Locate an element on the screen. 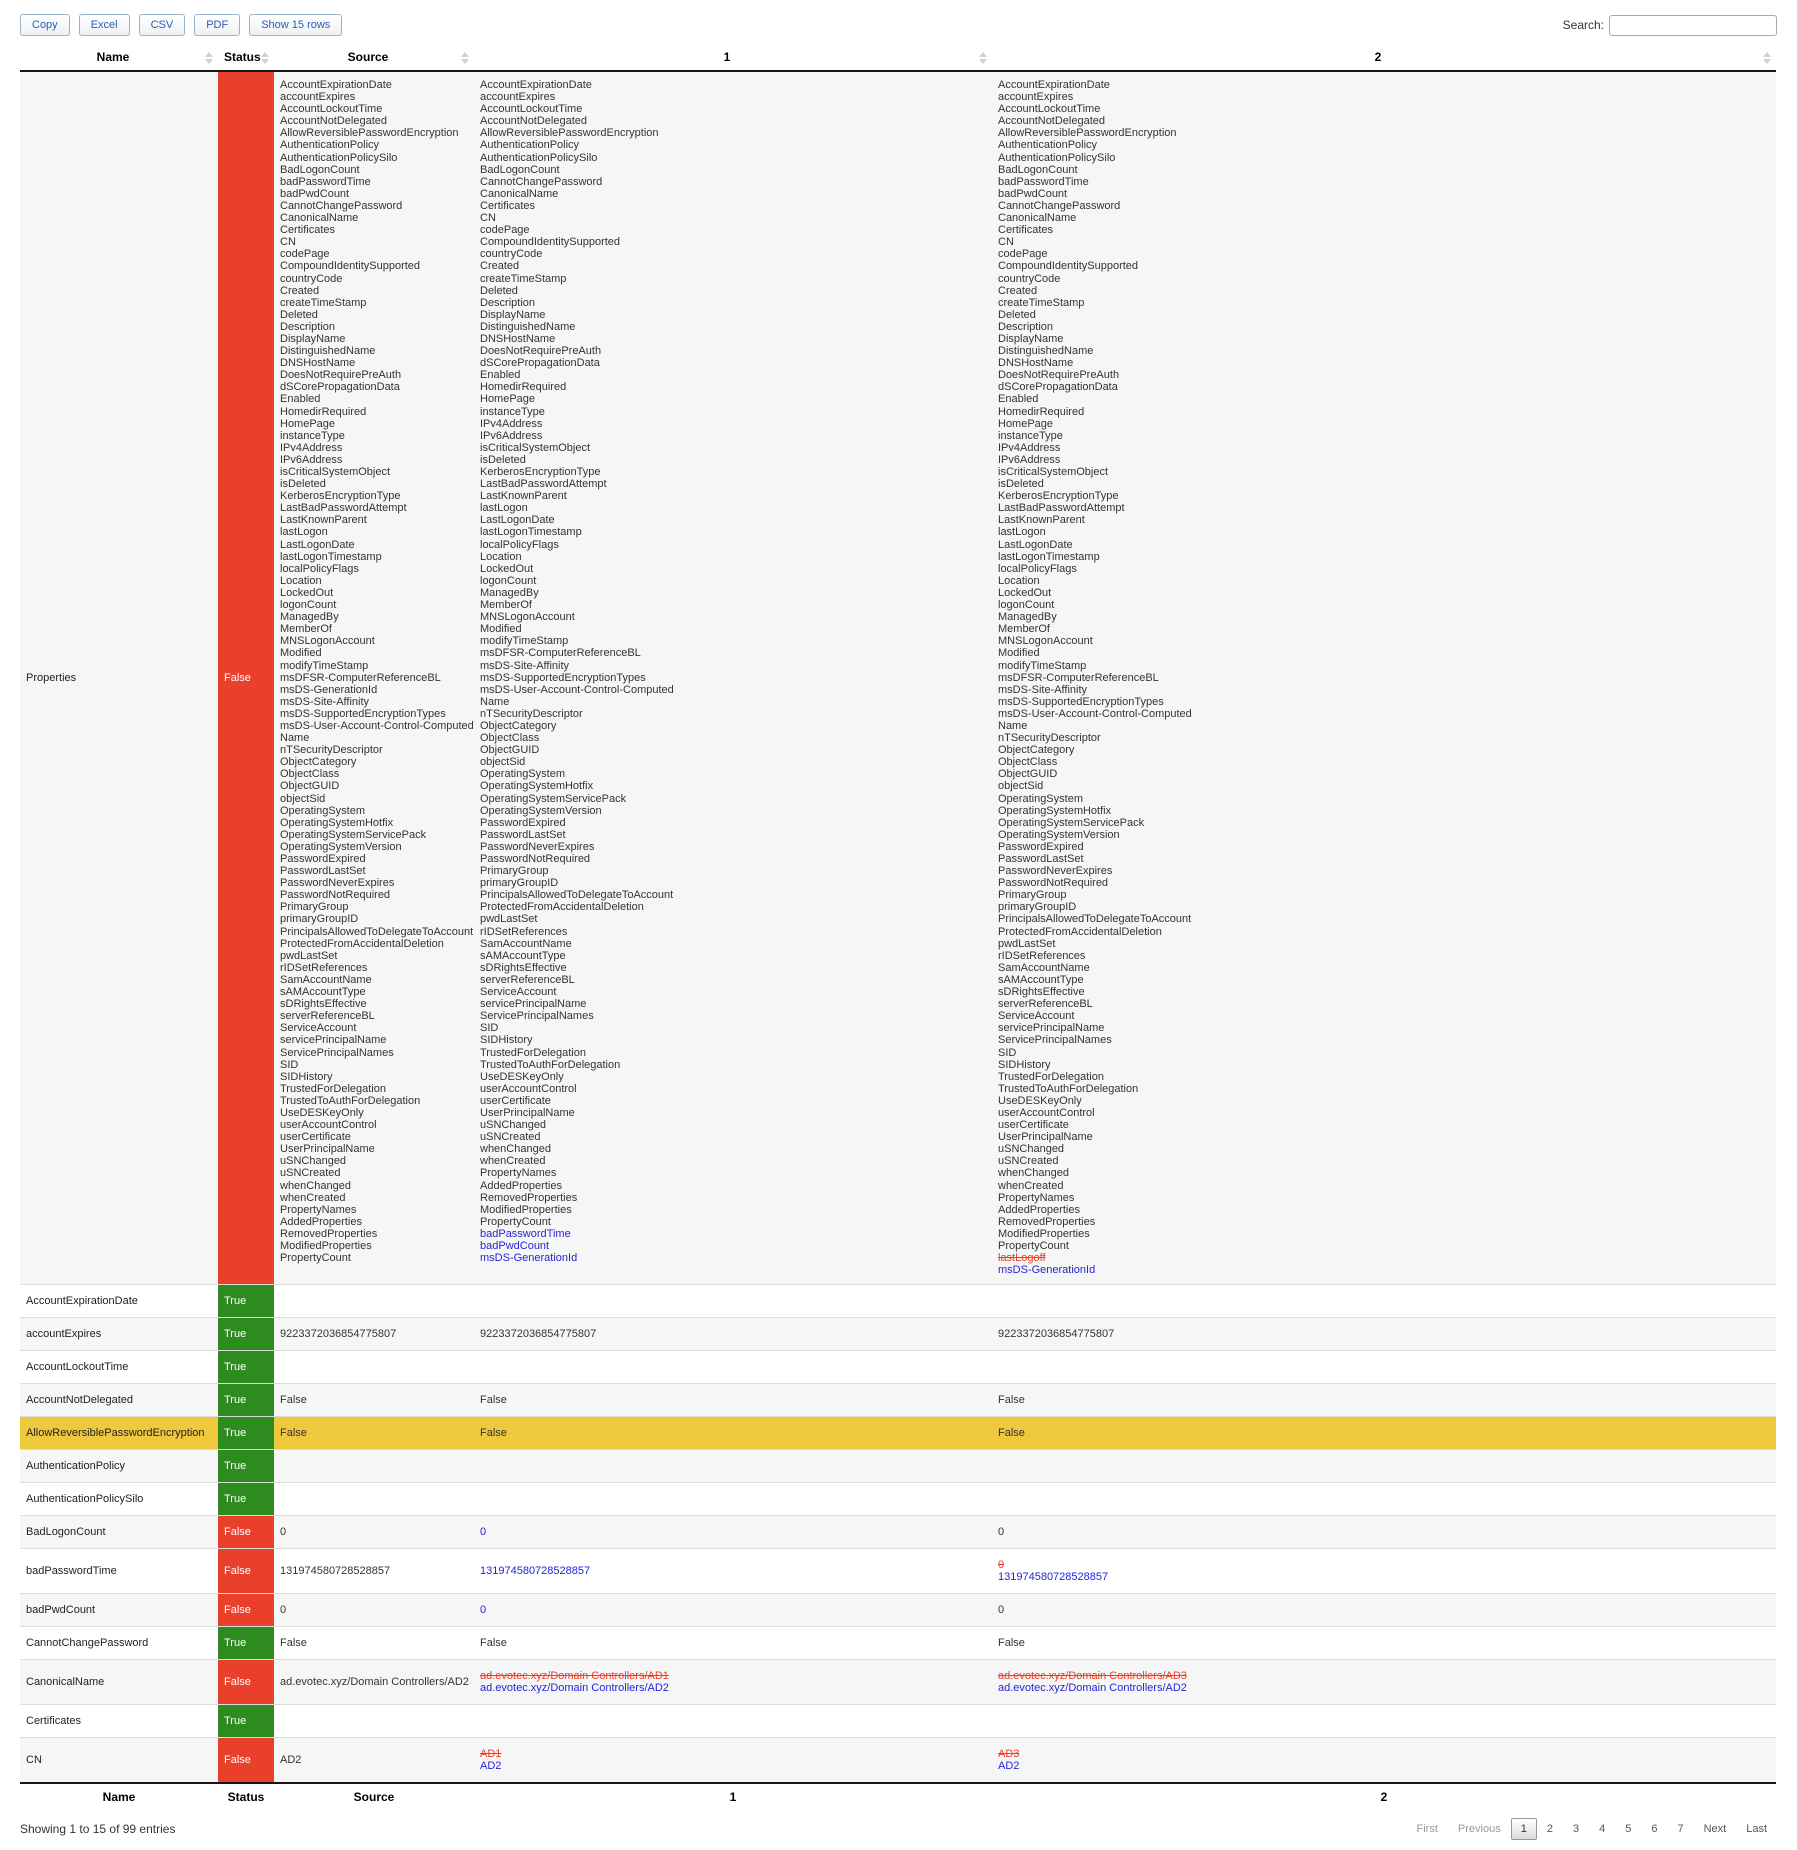  toolbar-button-copy: Copy is located at coordinates (45, 25).